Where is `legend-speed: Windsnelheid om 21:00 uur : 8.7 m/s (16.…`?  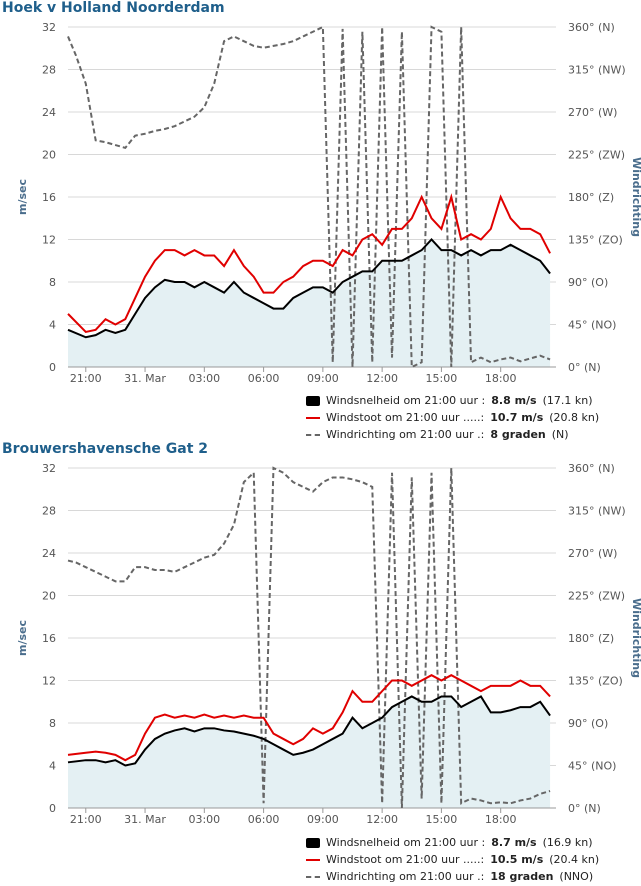 legend-speed: Windsnelheid om 21:00 uur : 8.7 m/s (16.… is located at coordinates (452, 842).